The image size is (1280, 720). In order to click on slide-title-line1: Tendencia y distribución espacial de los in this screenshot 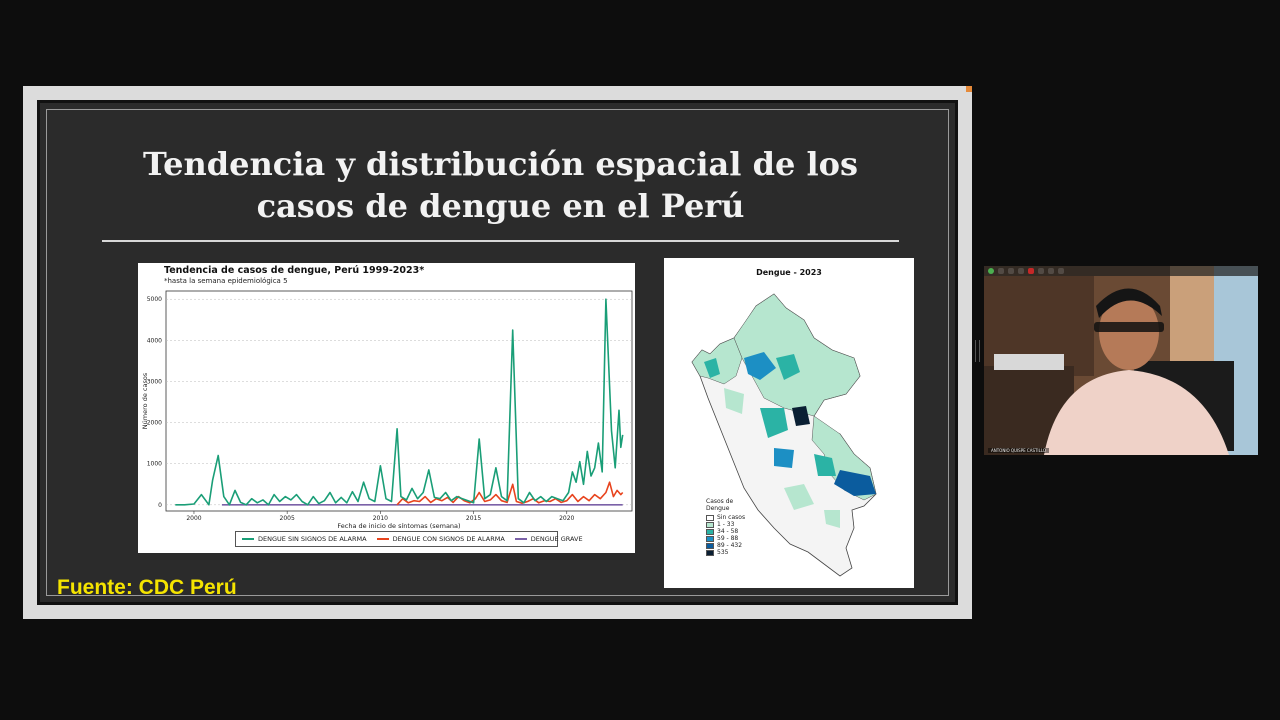, I will do `click(500, 164)`.